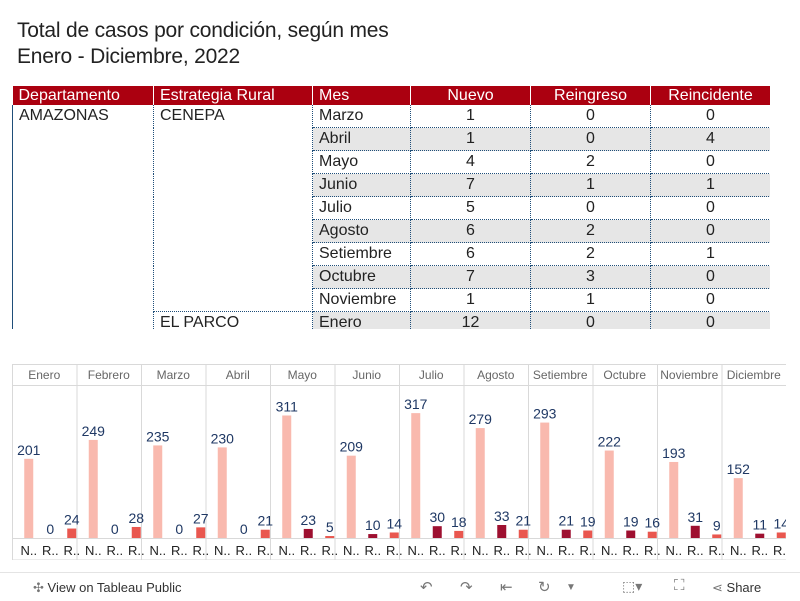 This screenshot has height=601, width=800. What do you see at coordinates (679, 585) in the screenshot?
I see `fullscreen-icon: ⛶` at bounding box center [679, 585].